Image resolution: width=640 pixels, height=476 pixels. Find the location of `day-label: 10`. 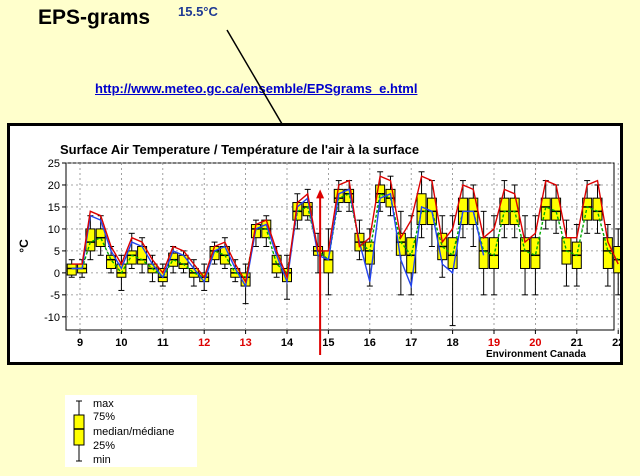

day-label: 10 is located at coordinates (121, 343).